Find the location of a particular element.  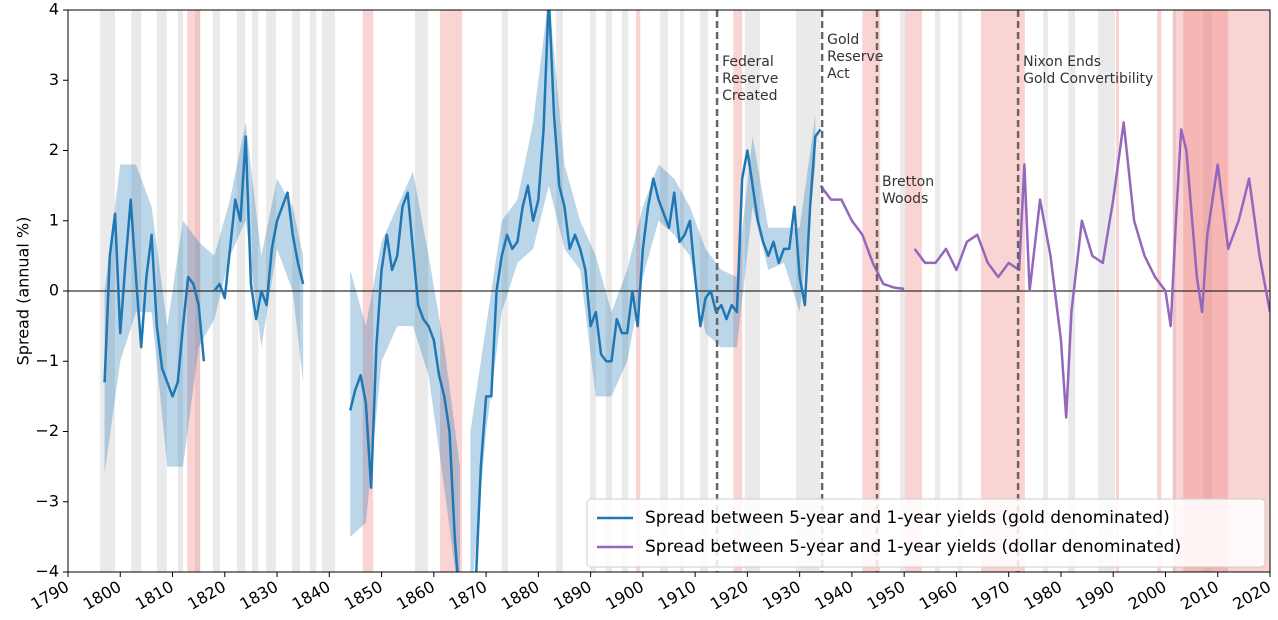

x-tick-label: 1980 is located at coordinates (1042, 595).